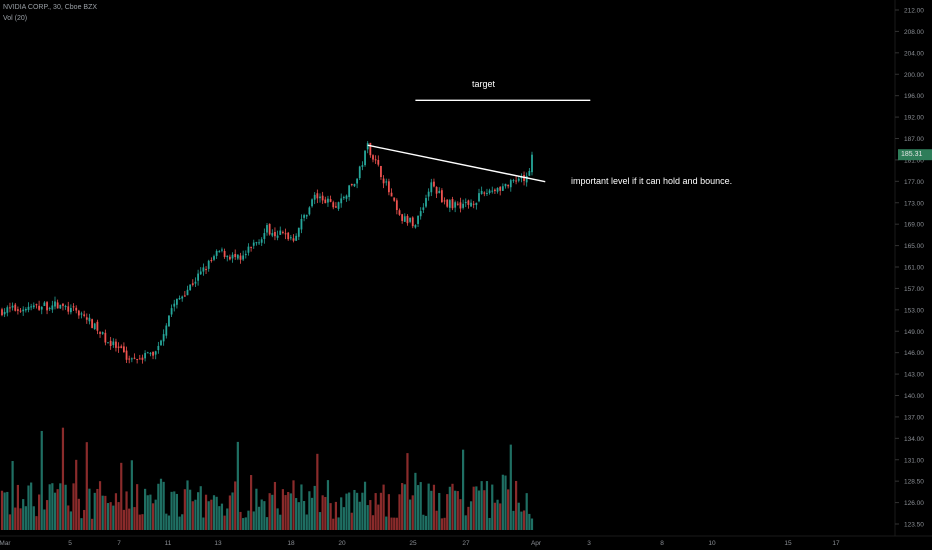  What do you see at coordinates (914, 353) in the screenshot?
I see `y-tick-label: 146.00` at bounding box center [914, 353].